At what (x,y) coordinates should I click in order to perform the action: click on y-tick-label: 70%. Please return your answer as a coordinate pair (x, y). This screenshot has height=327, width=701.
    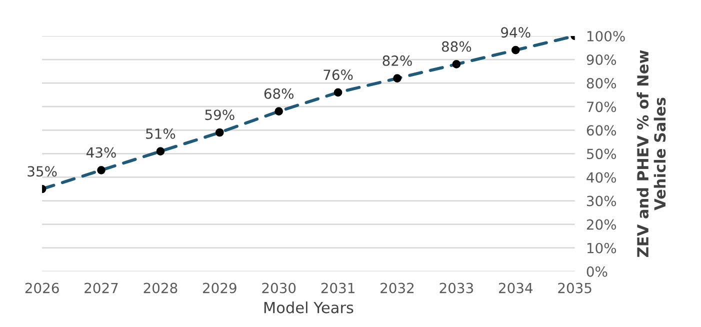
    Looking at the image, I should click on (601, 107).